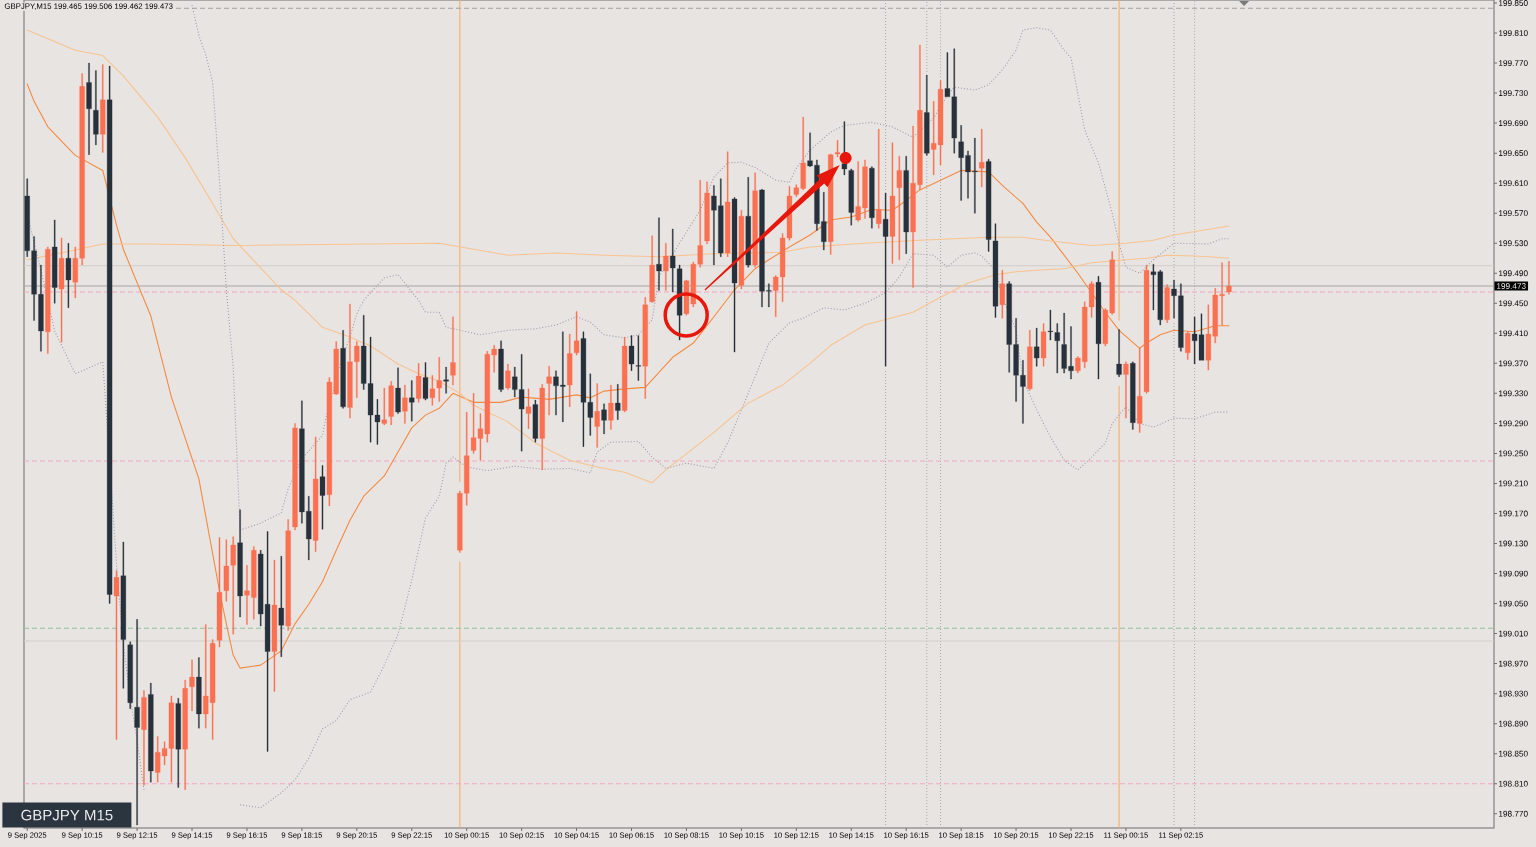 The height and width of the screenshot is (847, 1536). Describe the element at coordinates (1513, 243) in the screenshot. I see `y-tick-label: 199.530` at that location.